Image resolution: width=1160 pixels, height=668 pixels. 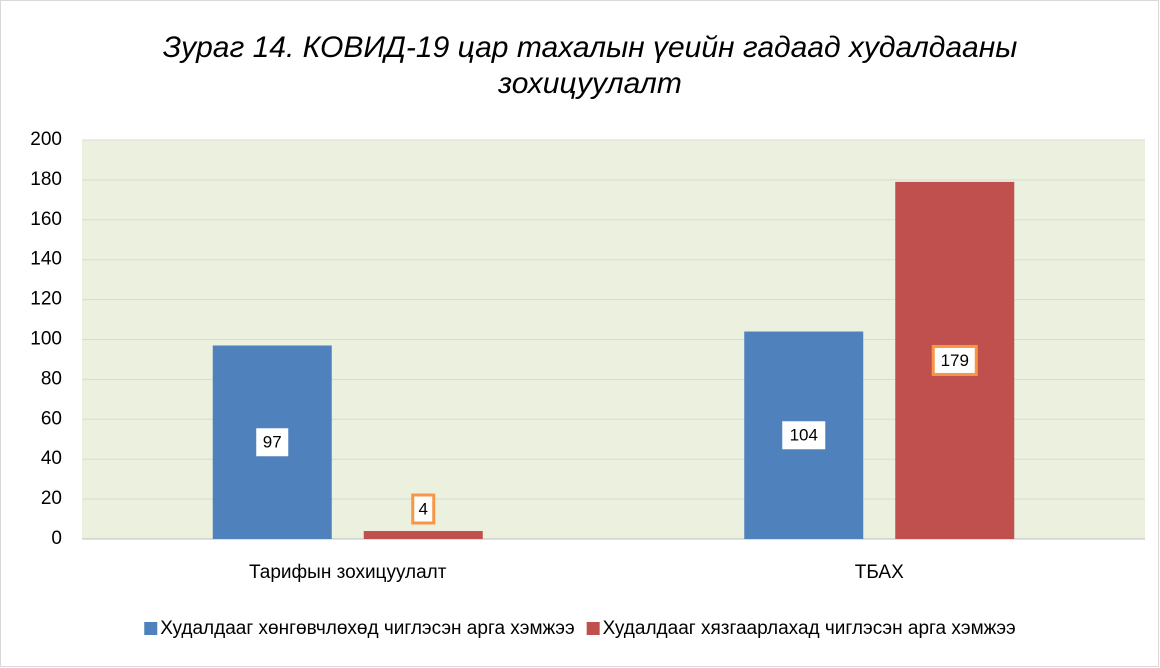 I want to click on data-label: 4, so click(x=423, y=509).